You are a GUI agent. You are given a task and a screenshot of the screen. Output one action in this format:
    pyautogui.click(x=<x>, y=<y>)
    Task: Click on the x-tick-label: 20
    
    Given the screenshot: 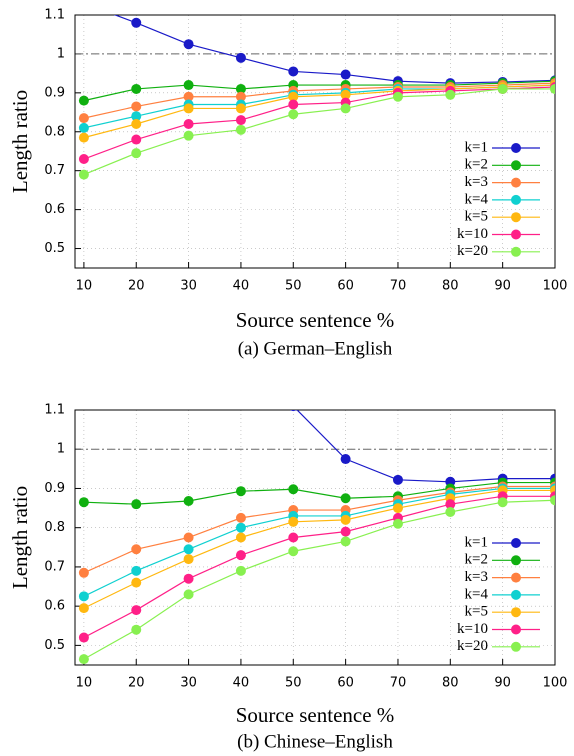 What is the action you would take?
    pyautogui.click(x=136, y=286)
    